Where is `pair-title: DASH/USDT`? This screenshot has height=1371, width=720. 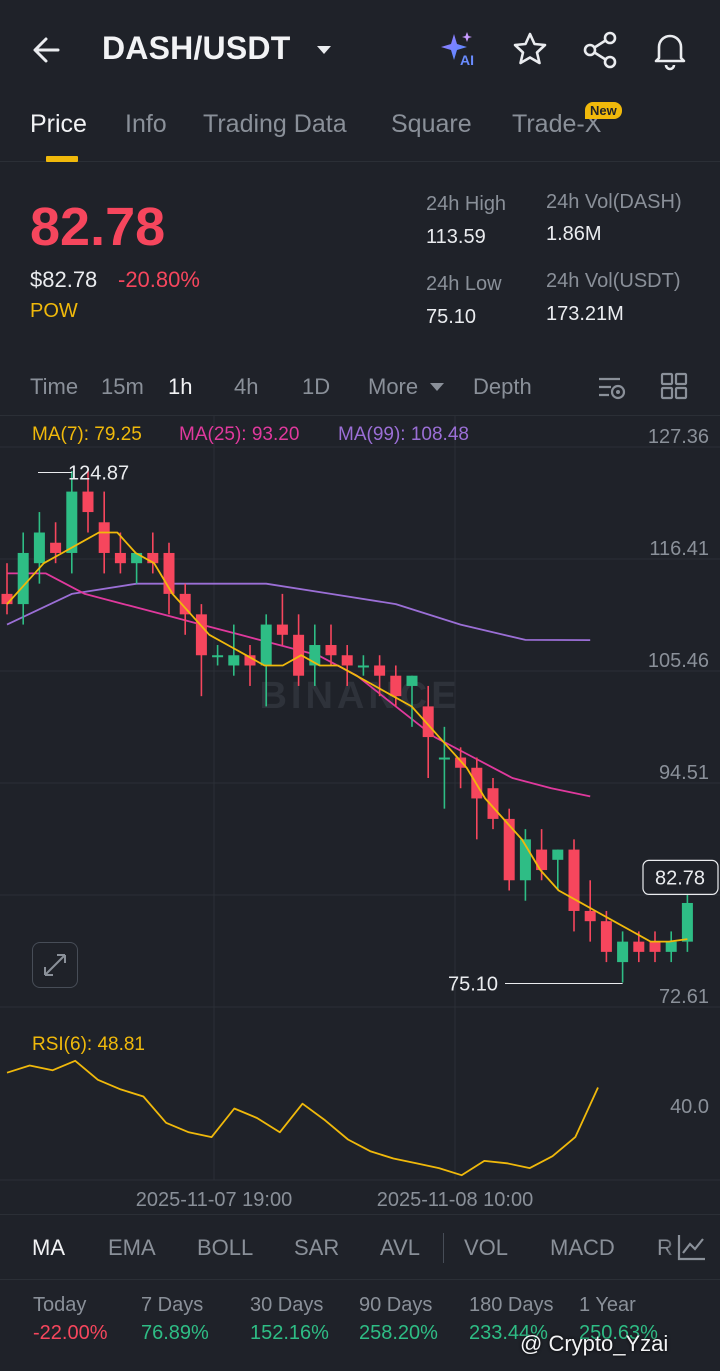 pair-title: DASH/USDT is located at coordinates (196, 48).